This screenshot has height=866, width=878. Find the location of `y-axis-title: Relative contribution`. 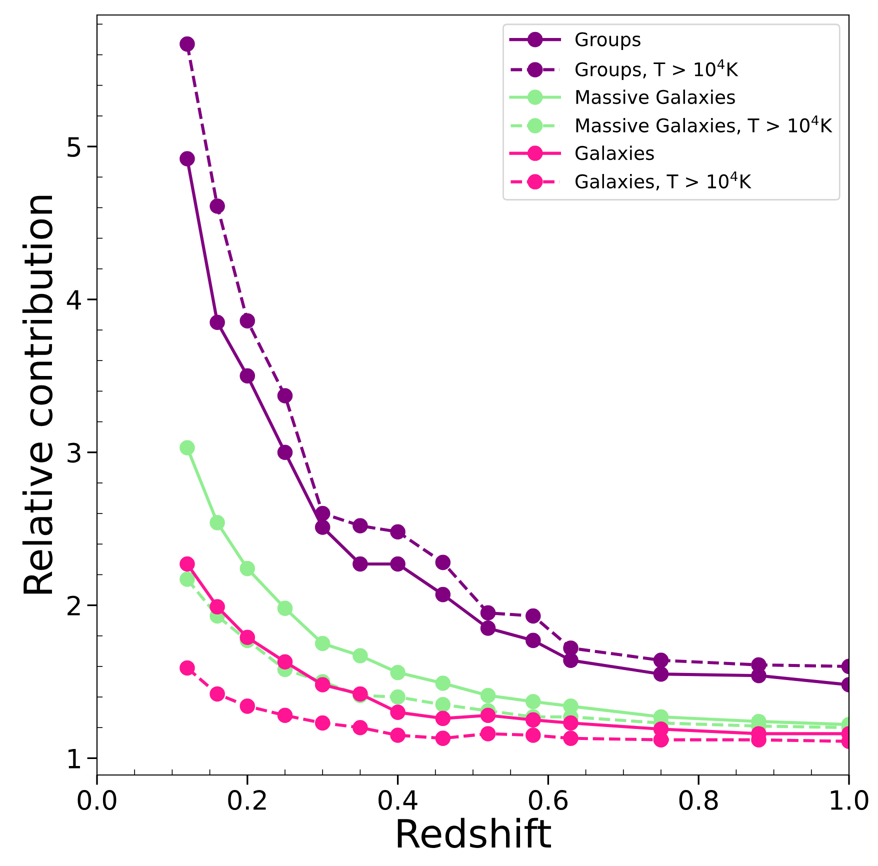

y-axis-title: Relative contribution is located at coordinates (37, 395).